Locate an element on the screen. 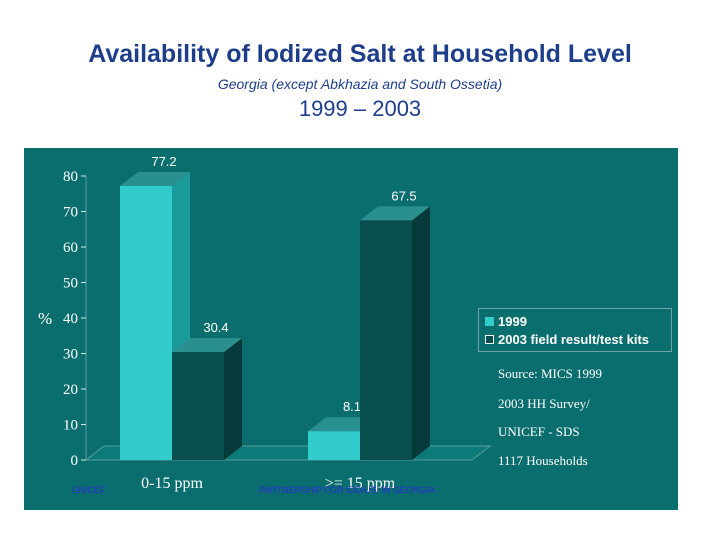  chart-legend: 1999 2003 field result/test kits is located at coordinates (575, 330).